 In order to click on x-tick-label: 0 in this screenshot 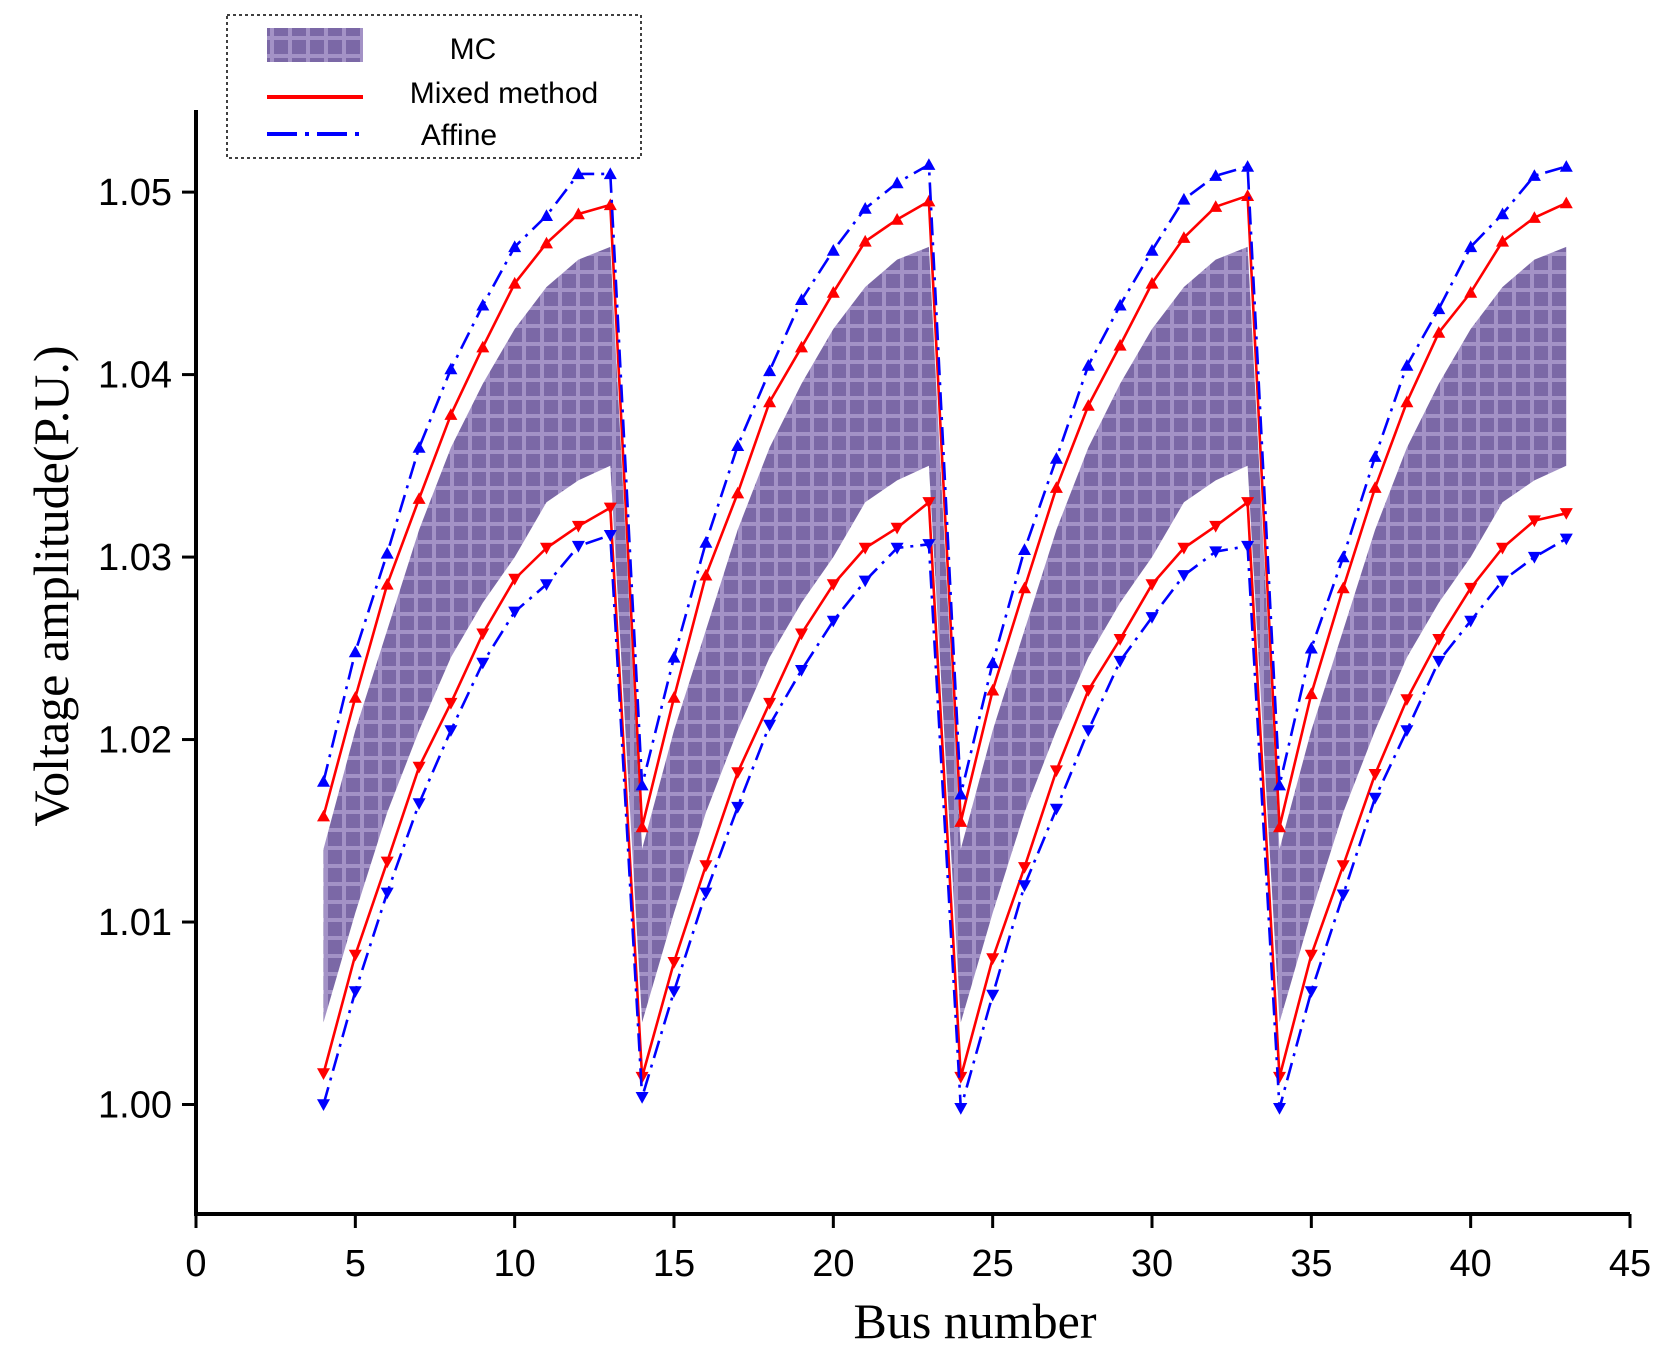, I will do `click(195, 1264)`.